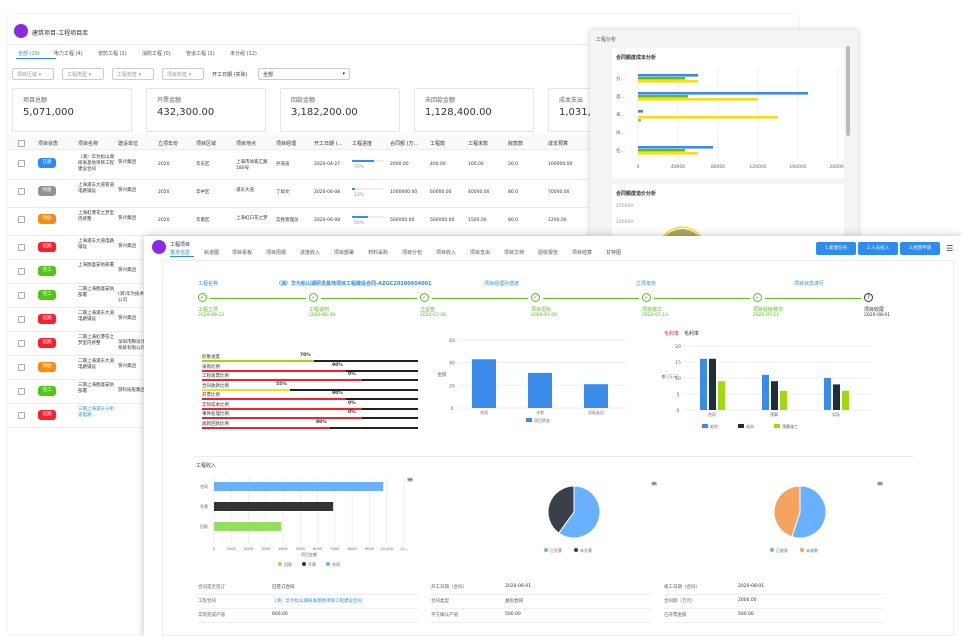 The height and width of the screenshot is (636, 962). Describe the element at coordinates (310, 253) in the screenshot. I see `tab-4: 进度收入` at that location.